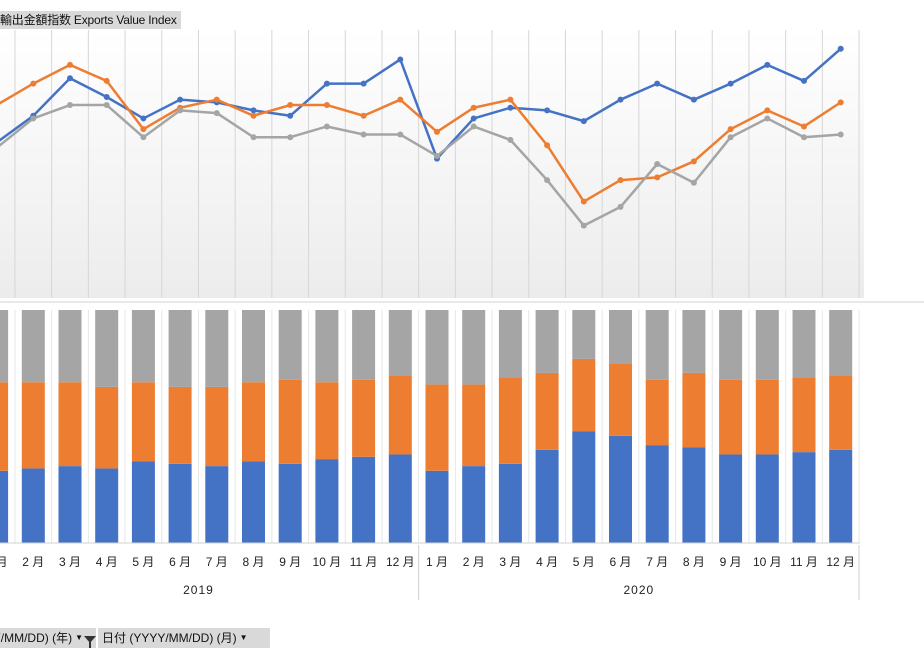  I want to click on x-tick-label: 2 月, so click(33, 562).